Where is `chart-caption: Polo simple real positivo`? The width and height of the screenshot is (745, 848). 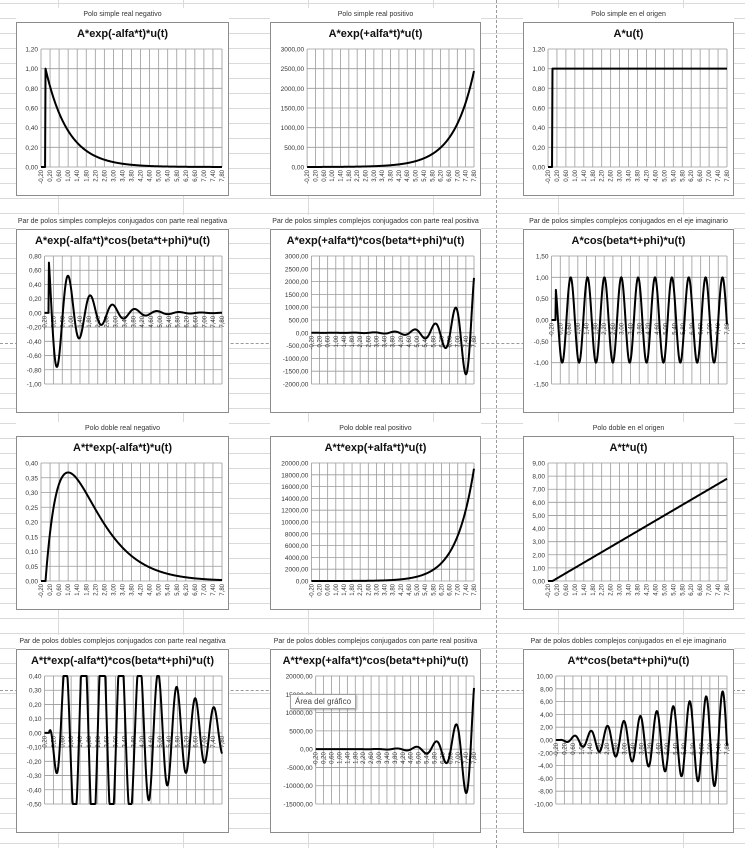 chart-caption: Polo simple real positivo is located at coordinates (375, 15).